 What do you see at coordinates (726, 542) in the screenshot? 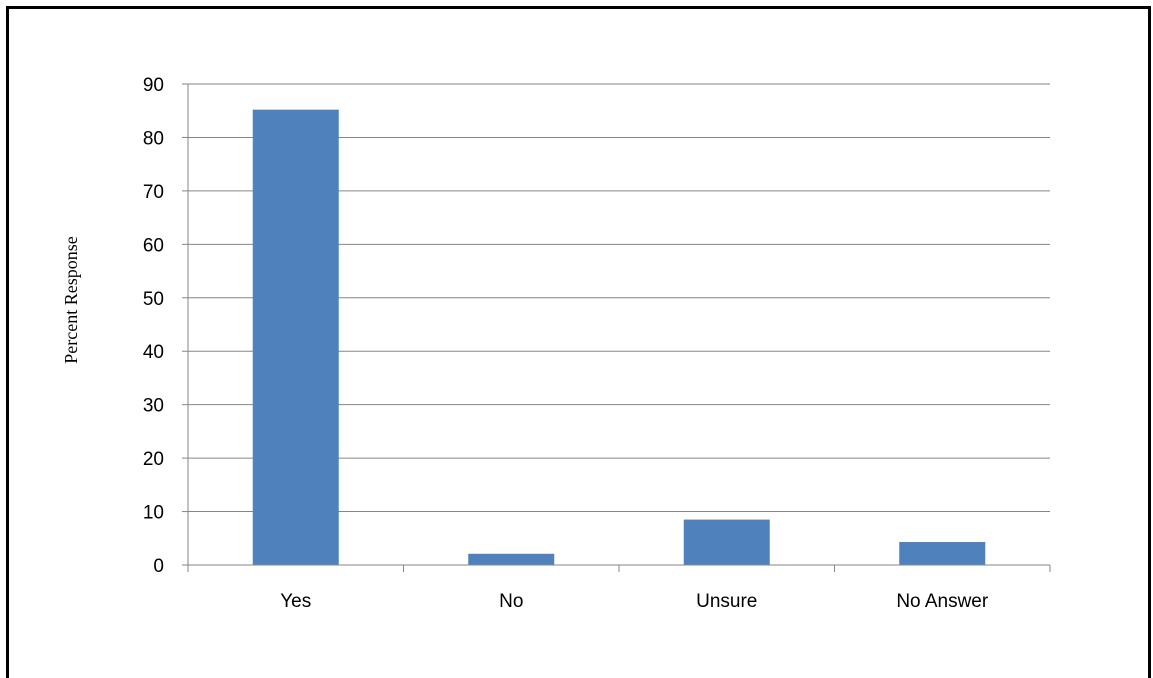
I see `bar-unsure` at bounding box center [726, 542].